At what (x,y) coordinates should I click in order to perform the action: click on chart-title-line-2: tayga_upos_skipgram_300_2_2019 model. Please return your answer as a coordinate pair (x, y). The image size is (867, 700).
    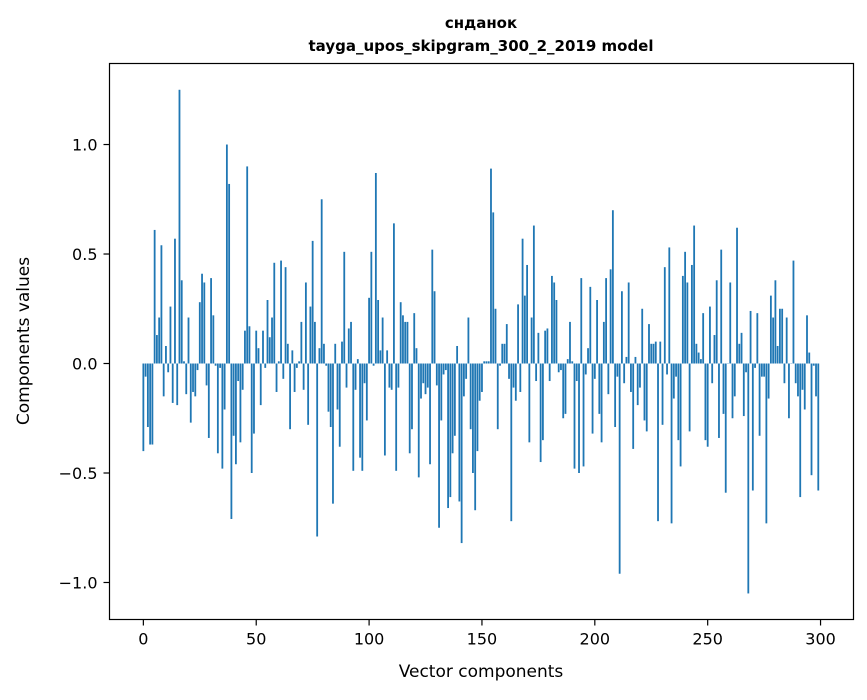
    Looking at the image, I should click on (481, 46).